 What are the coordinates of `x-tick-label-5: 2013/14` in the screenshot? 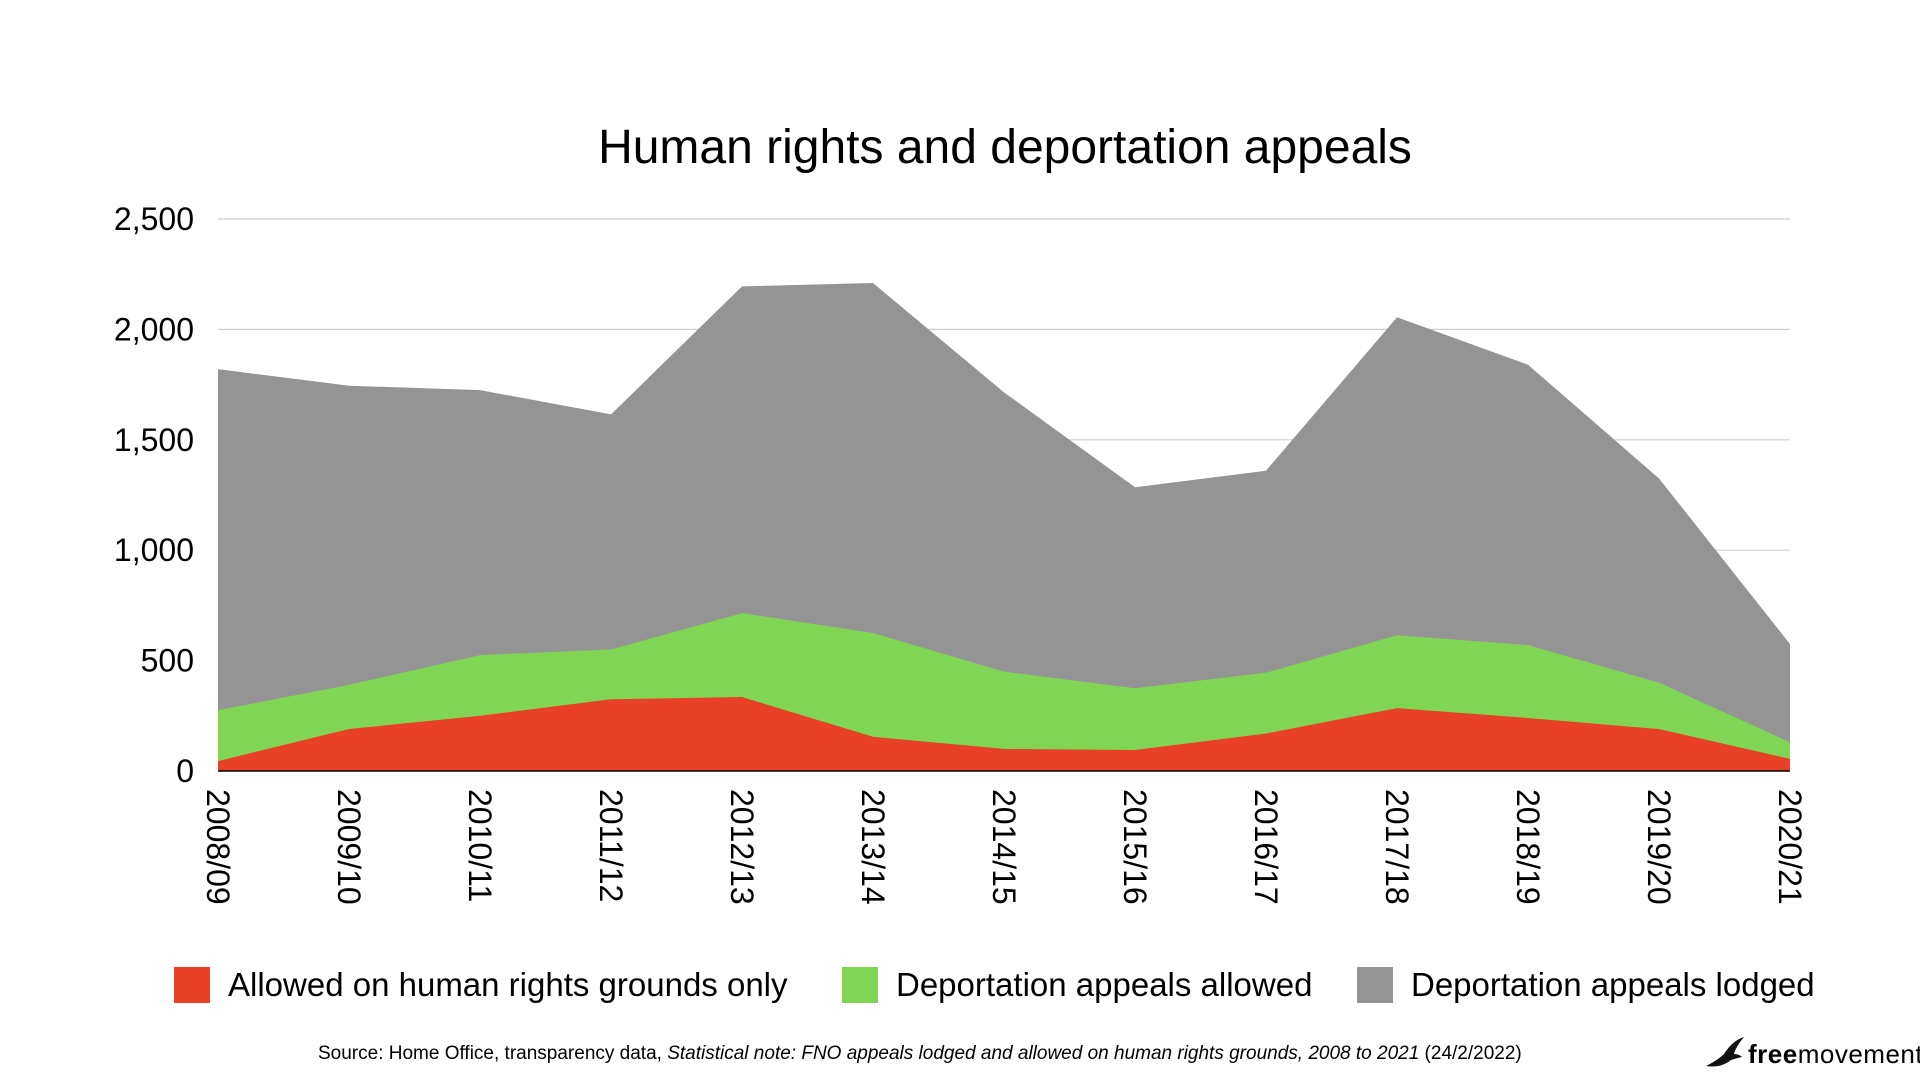 It's located at (873, 847).